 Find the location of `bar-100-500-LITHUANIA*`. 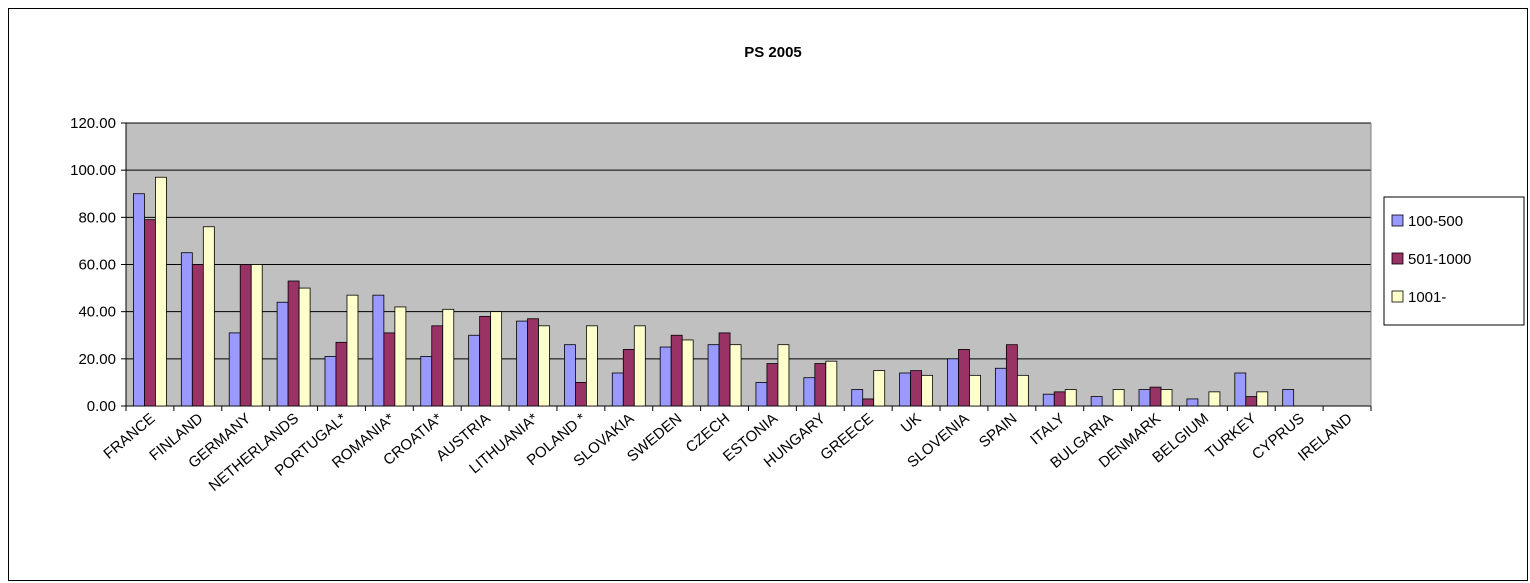

bar-100-500-LITHUANIA* is located at coordinates (522, 363).